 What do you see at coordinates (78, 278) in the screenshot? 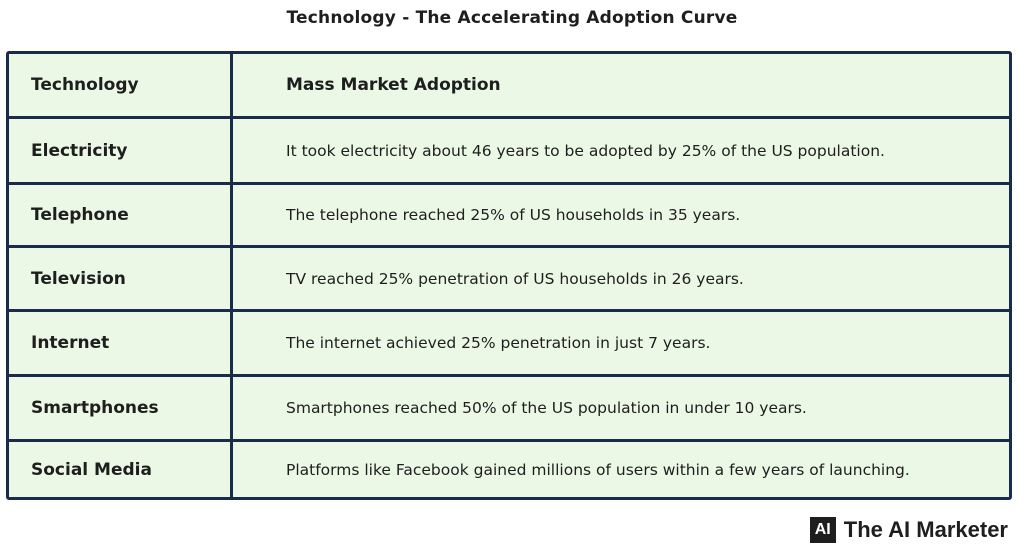
I see `technology-cell: Television` at bounding box center [78, 278].